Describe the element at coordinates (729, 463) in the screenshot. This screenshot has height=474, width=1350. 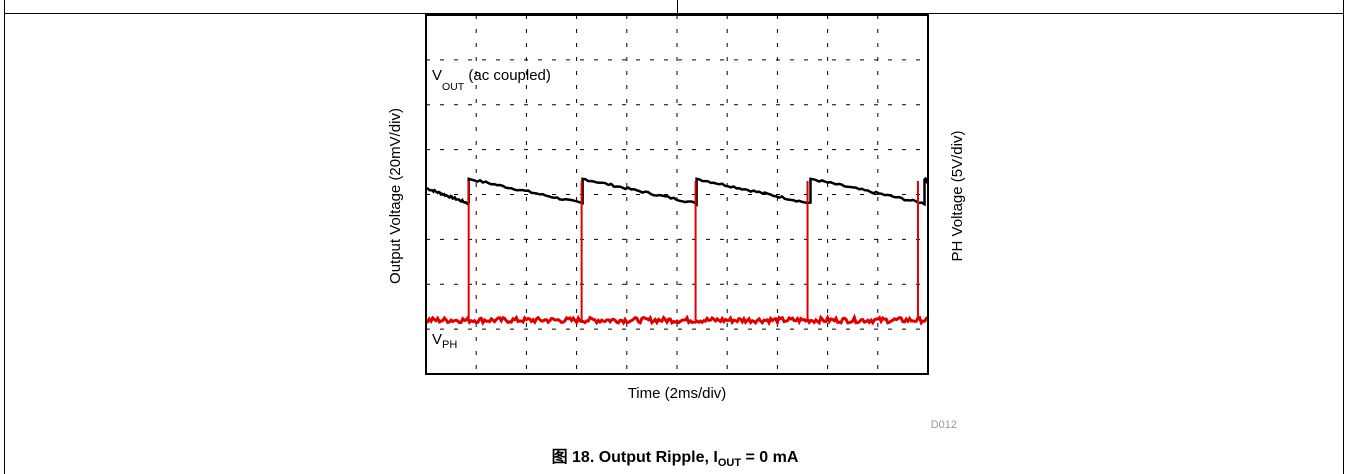
I see `caption-subscript: OUT` at that location.